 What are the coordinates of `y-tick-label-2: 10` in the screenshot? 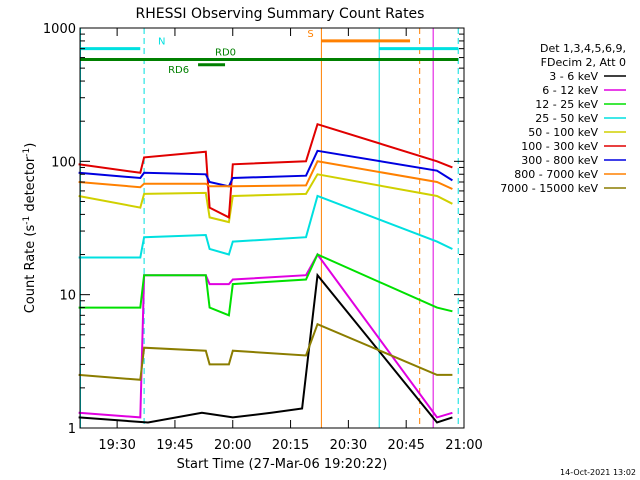 It's located at (67, 296).